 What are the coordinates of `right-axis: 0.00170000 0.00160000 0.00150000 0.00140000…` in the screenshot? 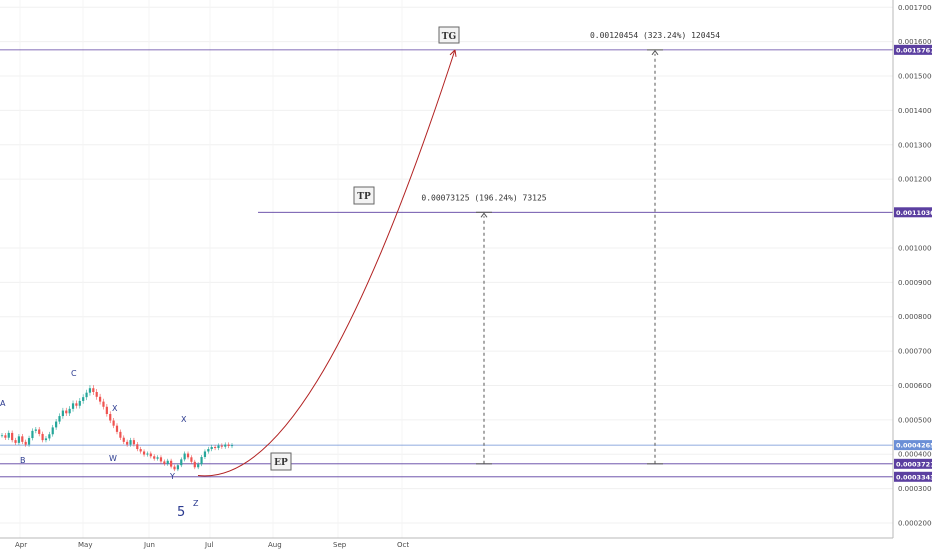 It's located at (912, 275).